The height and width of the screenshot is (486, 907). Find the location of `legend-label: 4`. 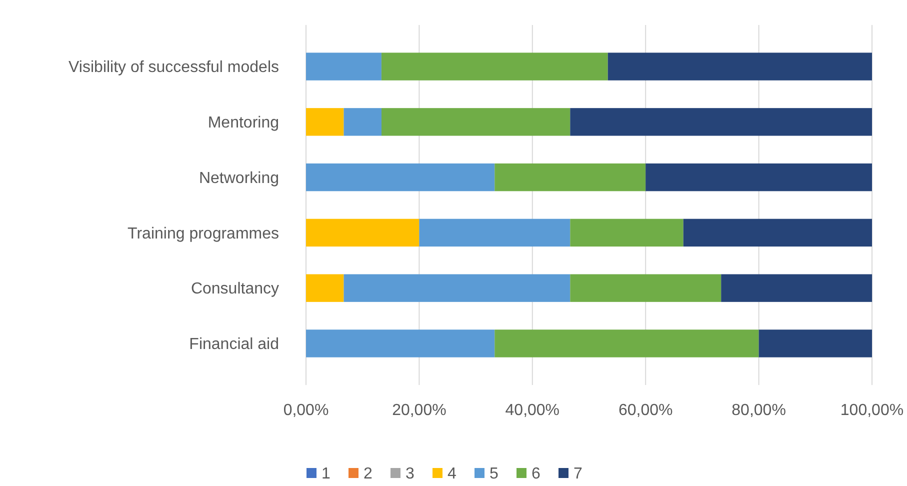

legend-label: 4 is located at coordinates (452, 474).